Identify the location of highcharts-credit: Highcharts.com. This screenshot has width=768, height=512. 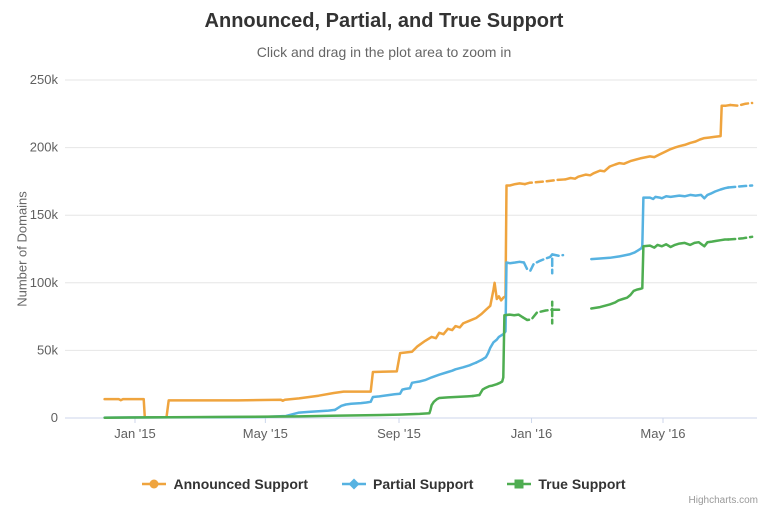
(723, 500).